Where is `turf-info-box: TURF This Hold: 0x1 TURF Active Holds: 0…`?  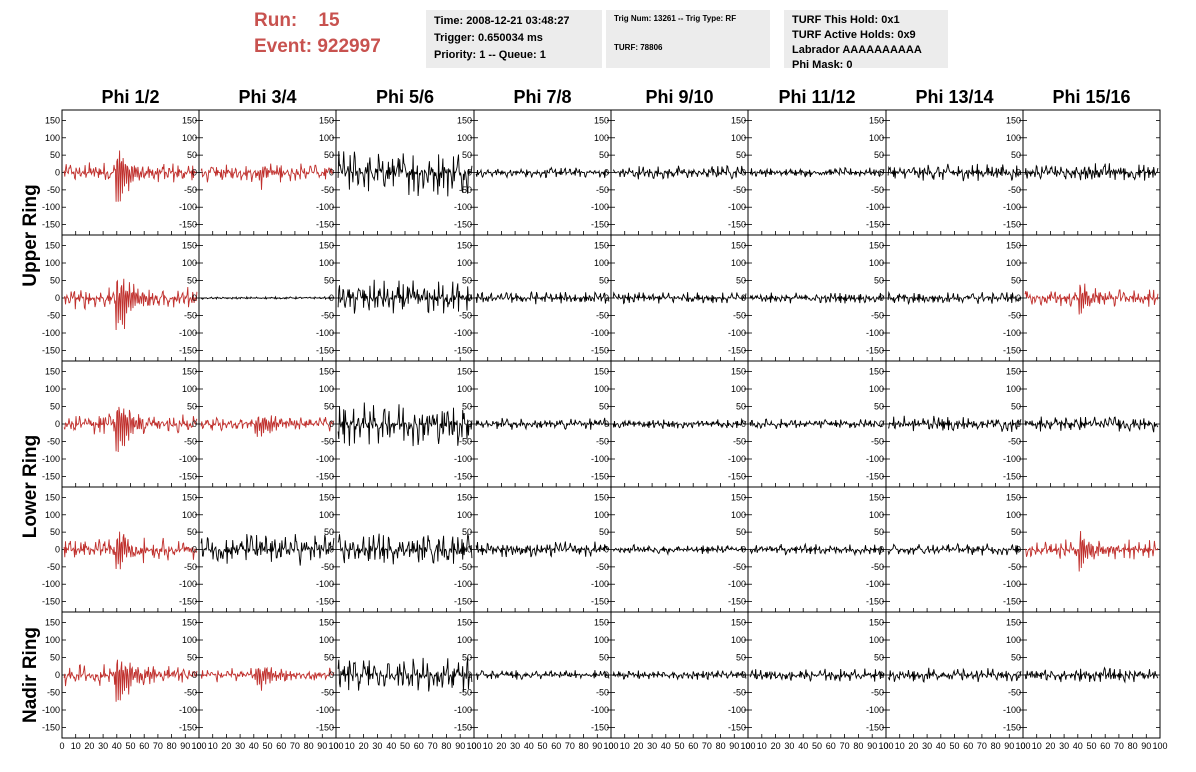
turf-info-box: TURF This Hold: 0x1 TURF Active Holds: 0… is located at coordinates (866, 40).